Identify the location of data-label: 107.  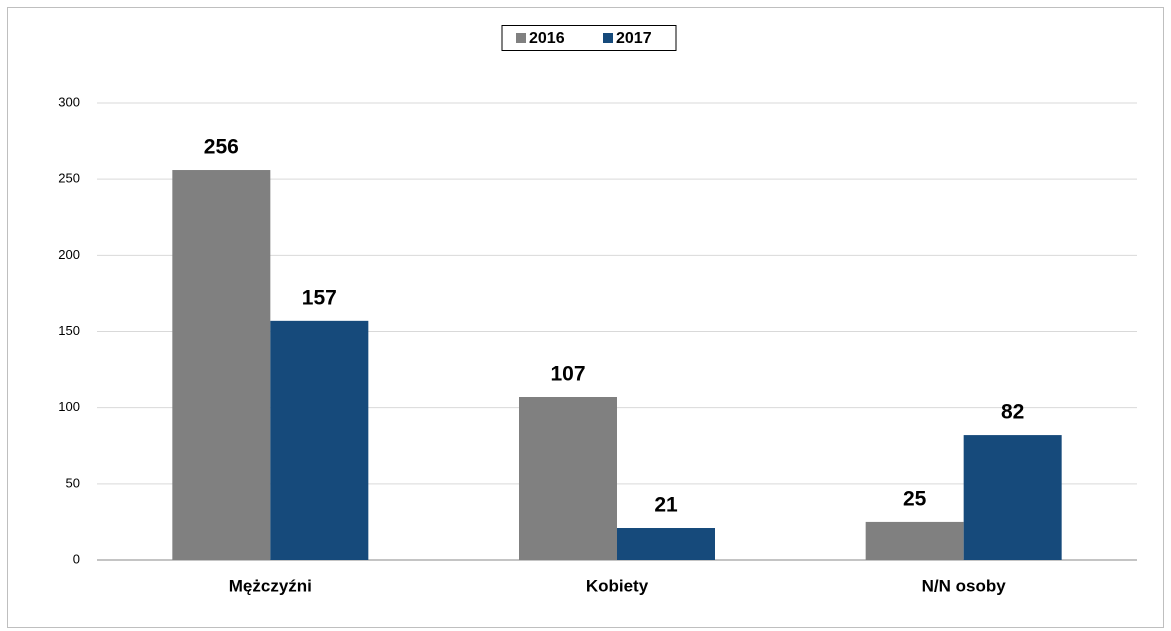
(567, 374).